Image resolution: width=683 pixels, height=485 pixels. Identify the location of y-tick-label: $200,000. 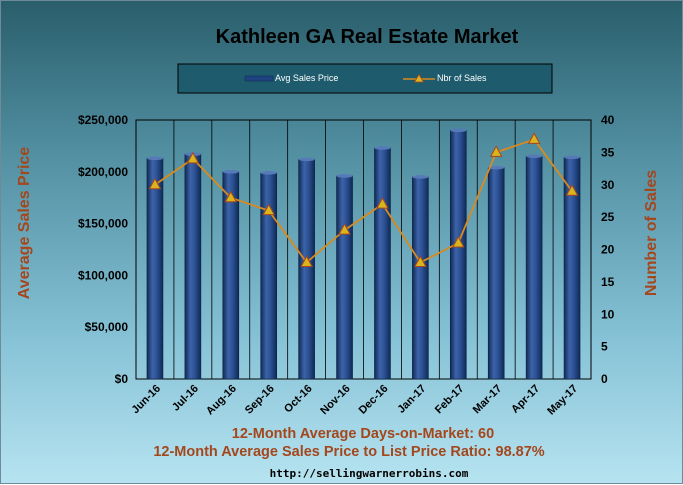
(103, 172).